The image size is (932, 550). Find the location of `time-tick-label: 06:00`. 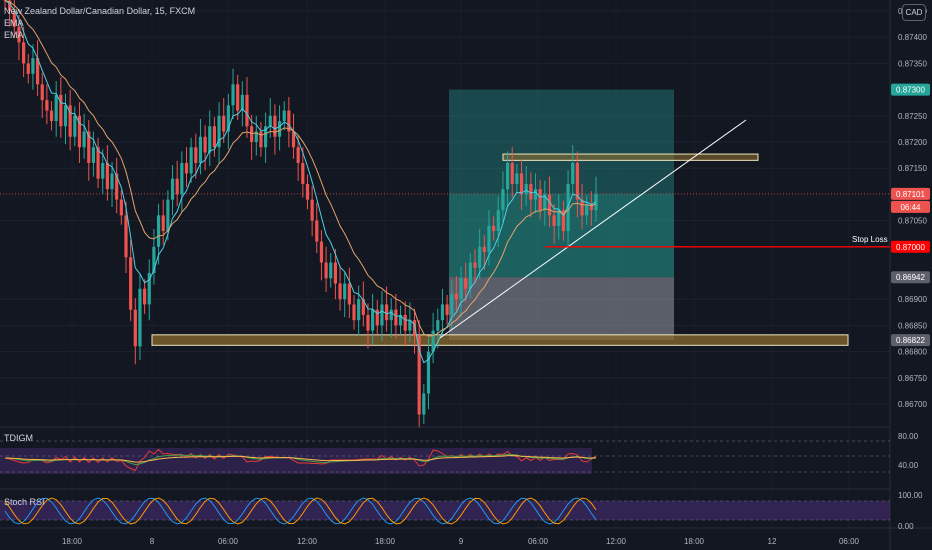

time-tick-label: 06:00 is located at coordinates (538, 541).